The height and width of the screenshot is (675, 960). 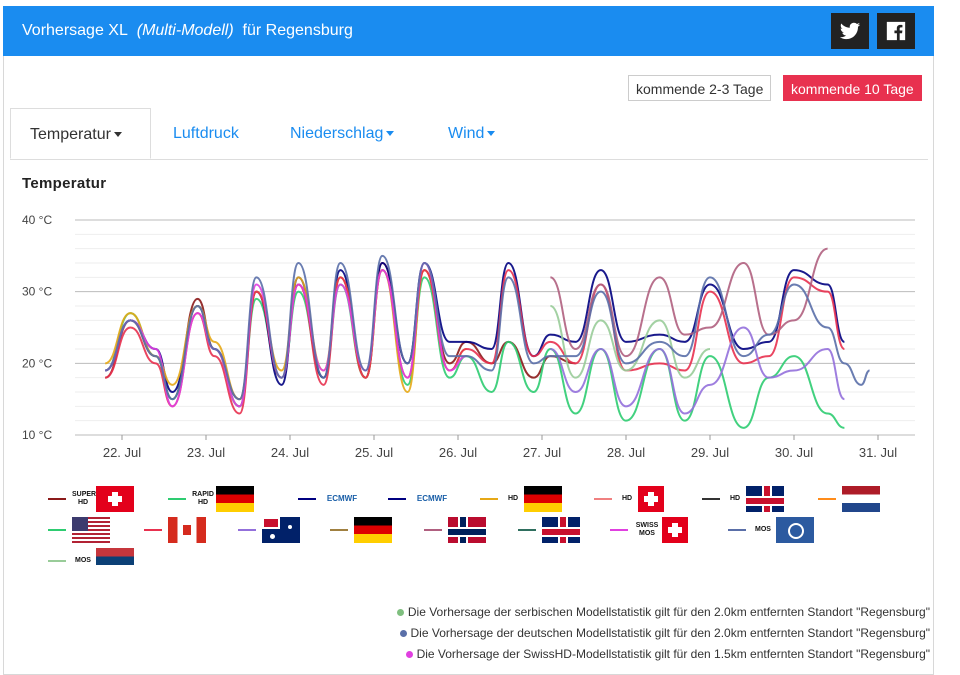 I want to click on legend-item-super-hd-swiss: SUPER HD, so click(x=91, y=499).